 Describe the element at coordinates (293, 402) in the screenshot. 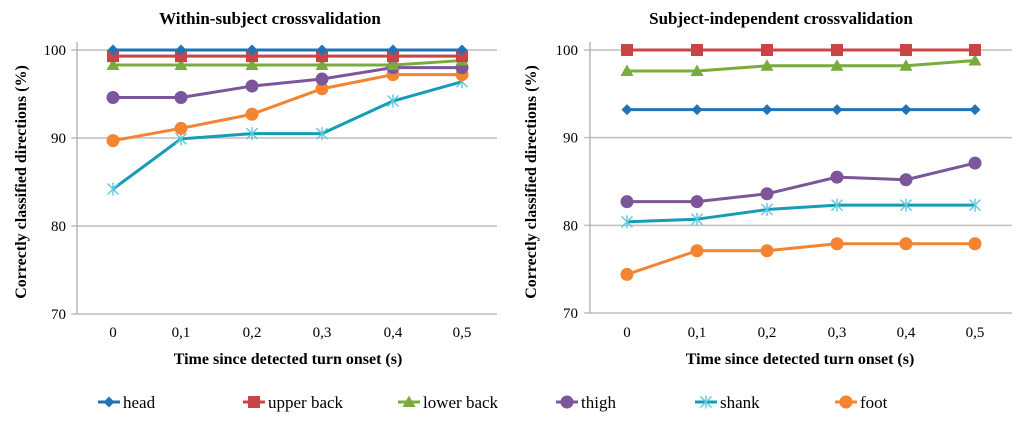

I see `legend-item-upper-back: upper back` at that location.